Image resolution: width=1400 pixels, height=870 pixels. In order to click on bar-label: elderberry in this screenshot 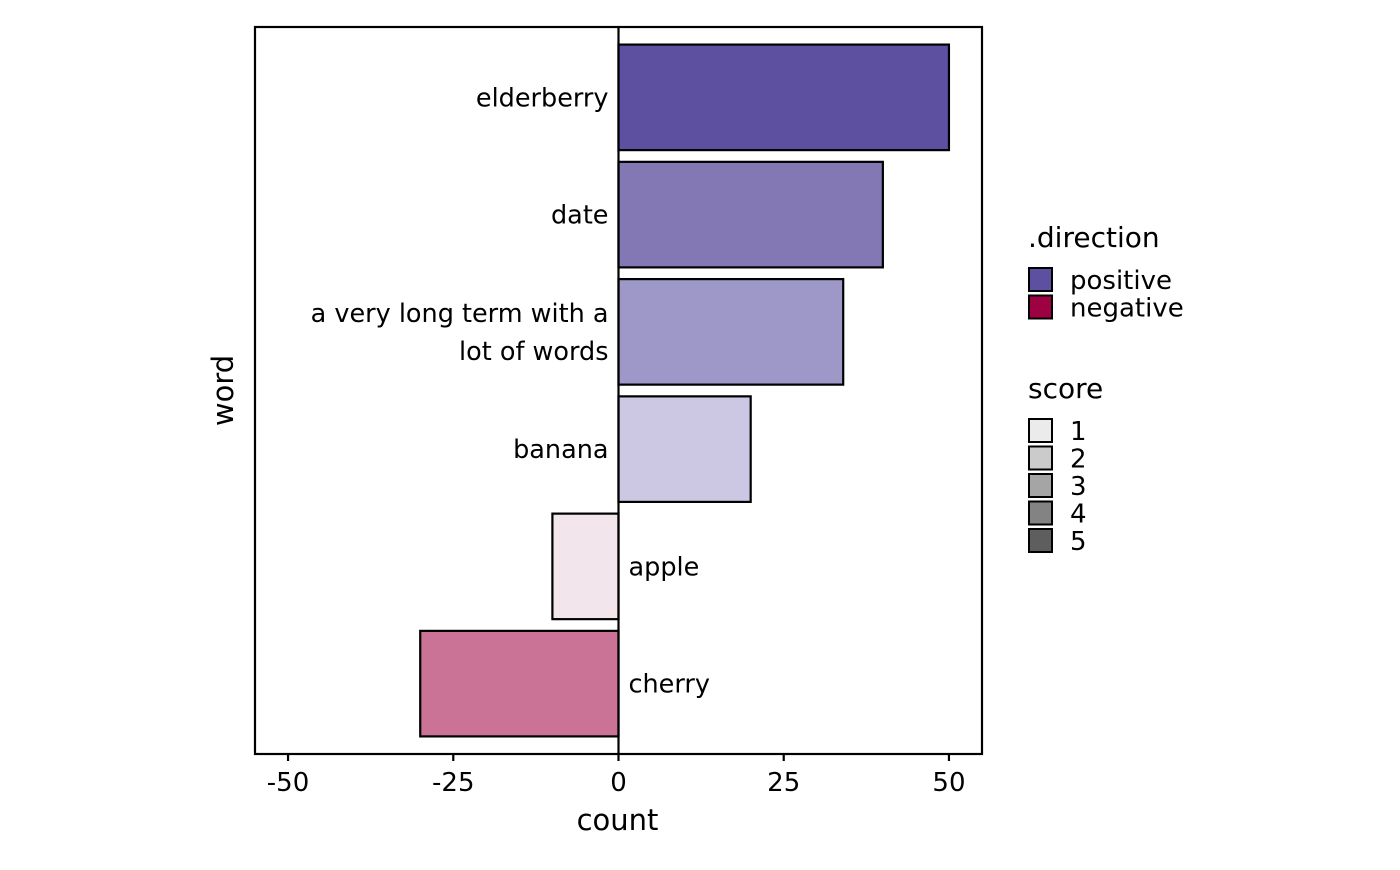, I will do `click(542, 98)`.